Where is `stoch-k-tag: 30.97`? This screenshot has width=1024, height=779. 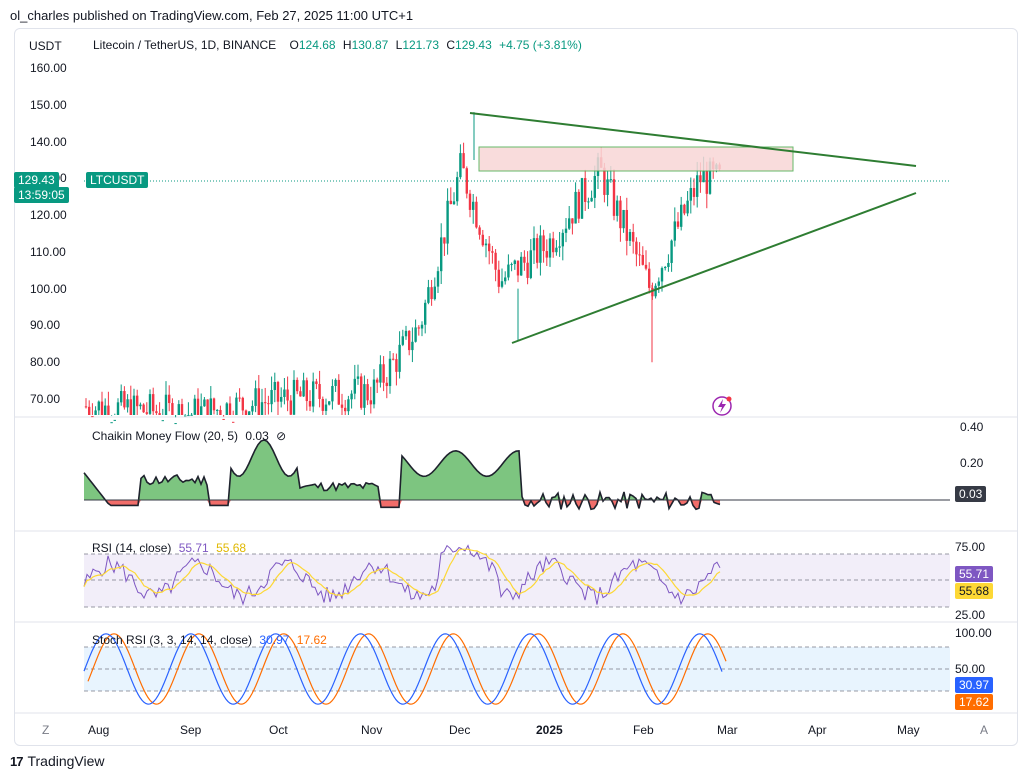 stoch-k-tag: 30.97 is located at coordinates (974, 685).